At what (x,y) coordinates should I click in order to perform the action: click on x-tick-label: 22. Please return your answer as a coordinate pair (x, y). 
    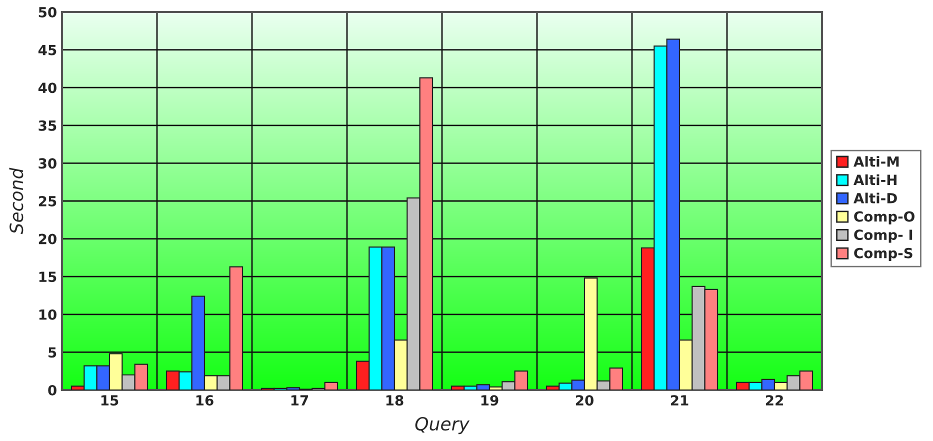
    Looking at the image, I should click on (774, 400).